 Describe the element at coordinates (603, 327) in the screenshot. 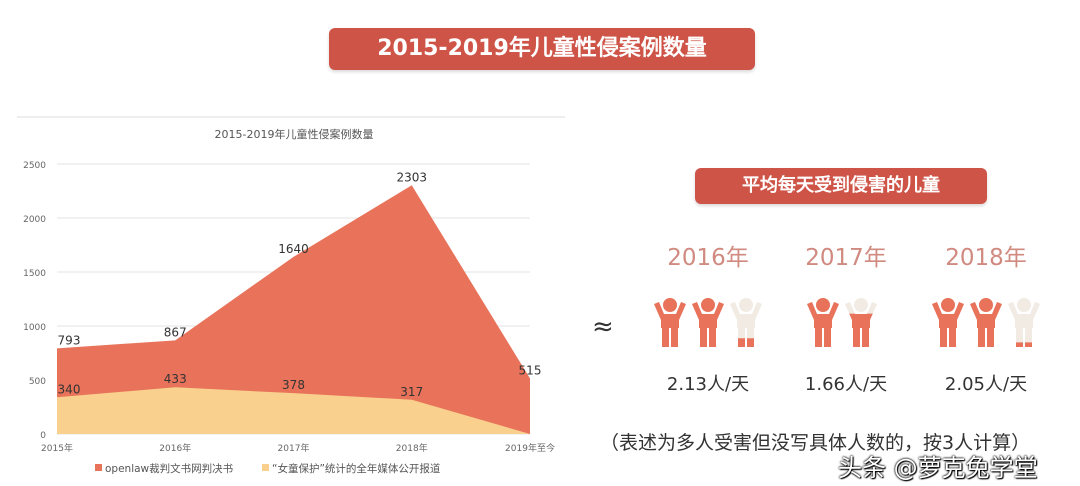

I see `approx-symbol: ≈` at that location.